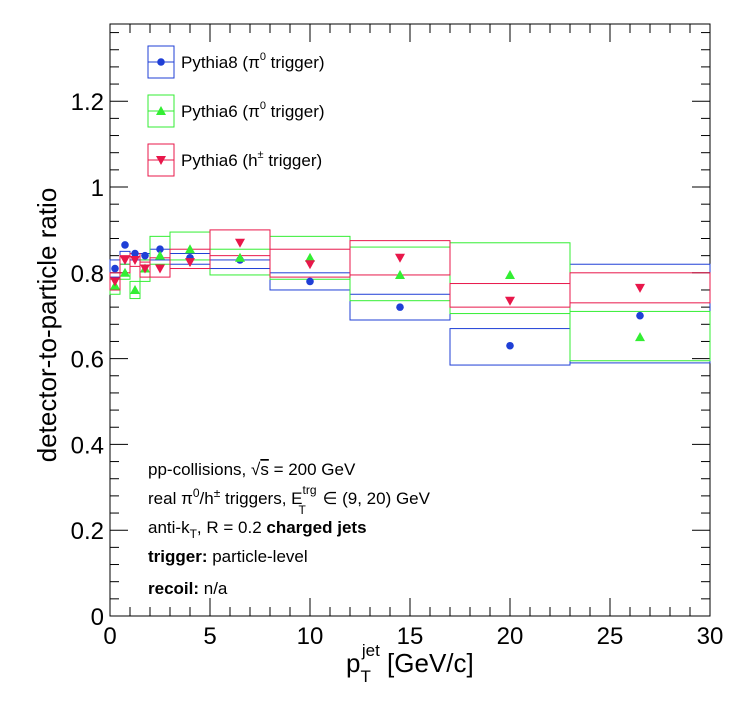 The width and height of the screenshot is (748, 724). Describe the element at coordinates (97, 617) in the screenshot. I see `y-tick-label: 0` at that location.